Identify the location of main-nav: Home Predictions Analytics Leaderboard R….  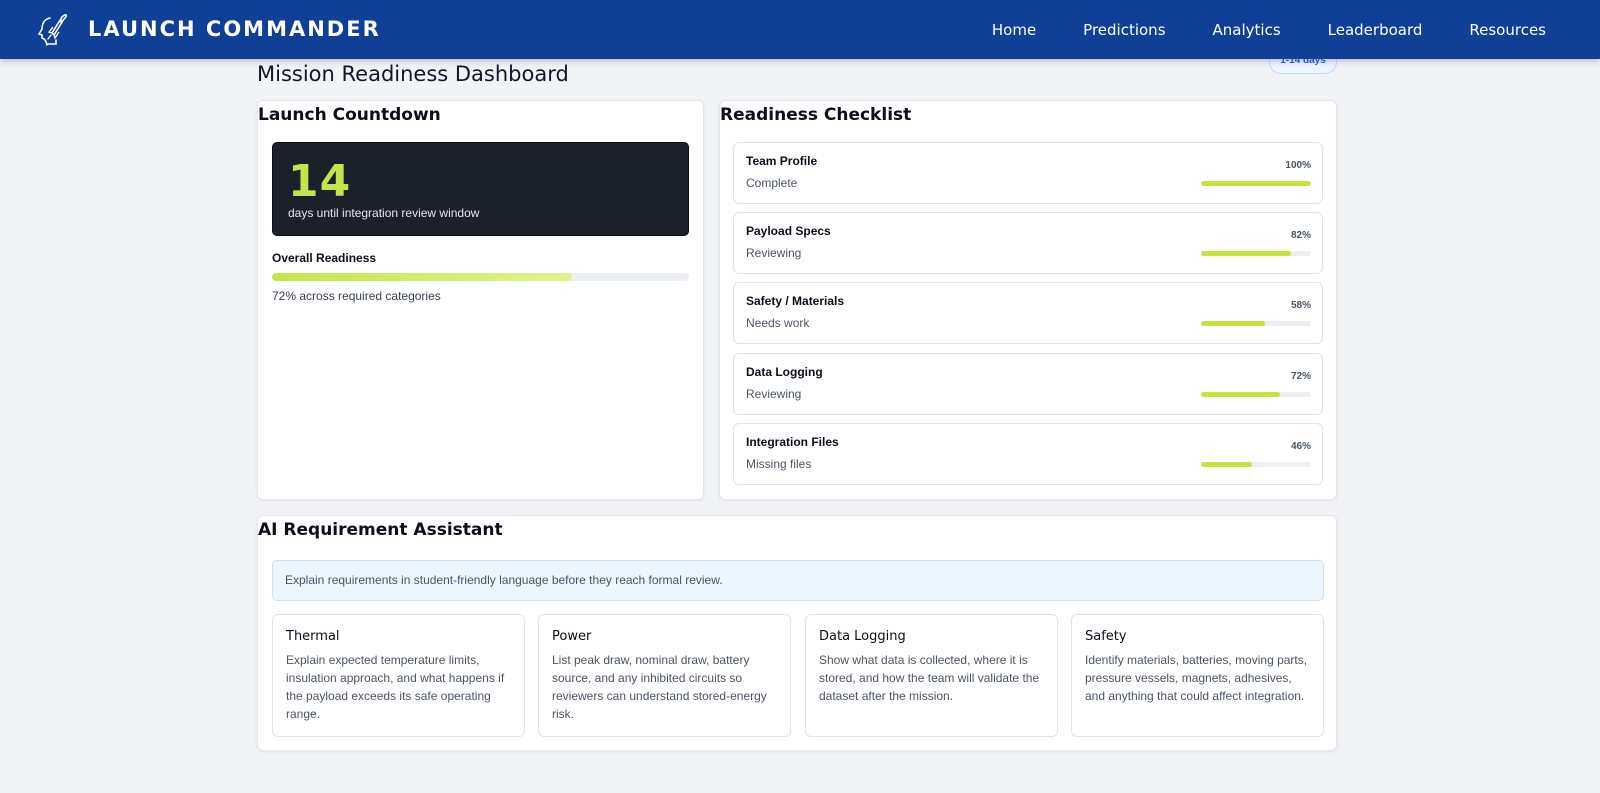
(1245, 29).